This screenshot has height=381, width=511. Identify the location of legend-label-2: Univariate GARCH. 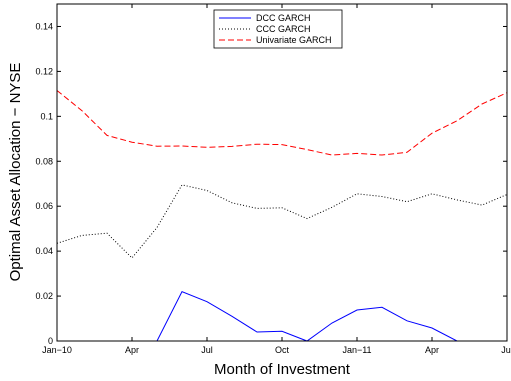
(294, 40).